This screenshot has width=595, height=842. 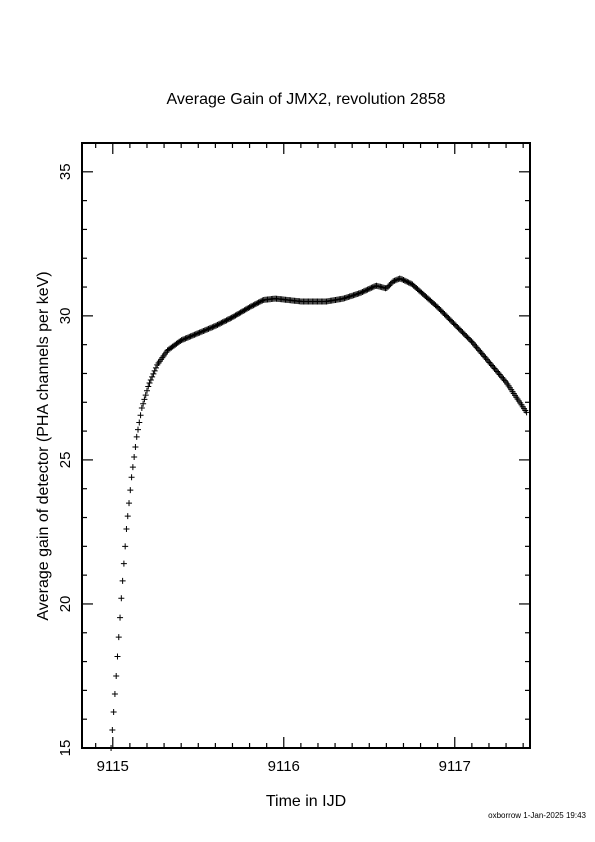 What do you see at coordinates (284, 766) in the screenshot?
I see `x-tick-label: 9116` at bounding box center [284, 766].